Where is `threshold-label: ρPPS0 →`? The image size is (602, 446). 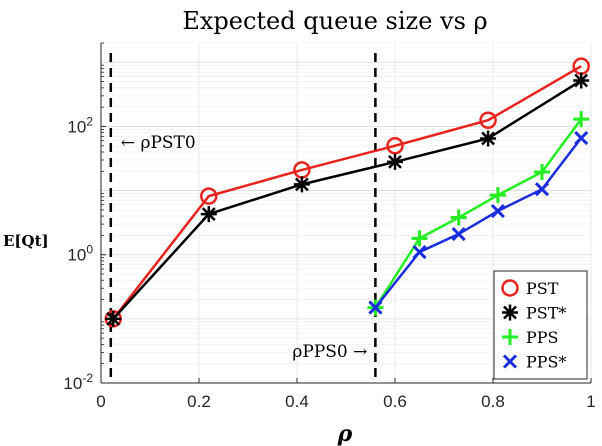
threshold-label: ρPPS0 → is located at coordinates (329, 352).